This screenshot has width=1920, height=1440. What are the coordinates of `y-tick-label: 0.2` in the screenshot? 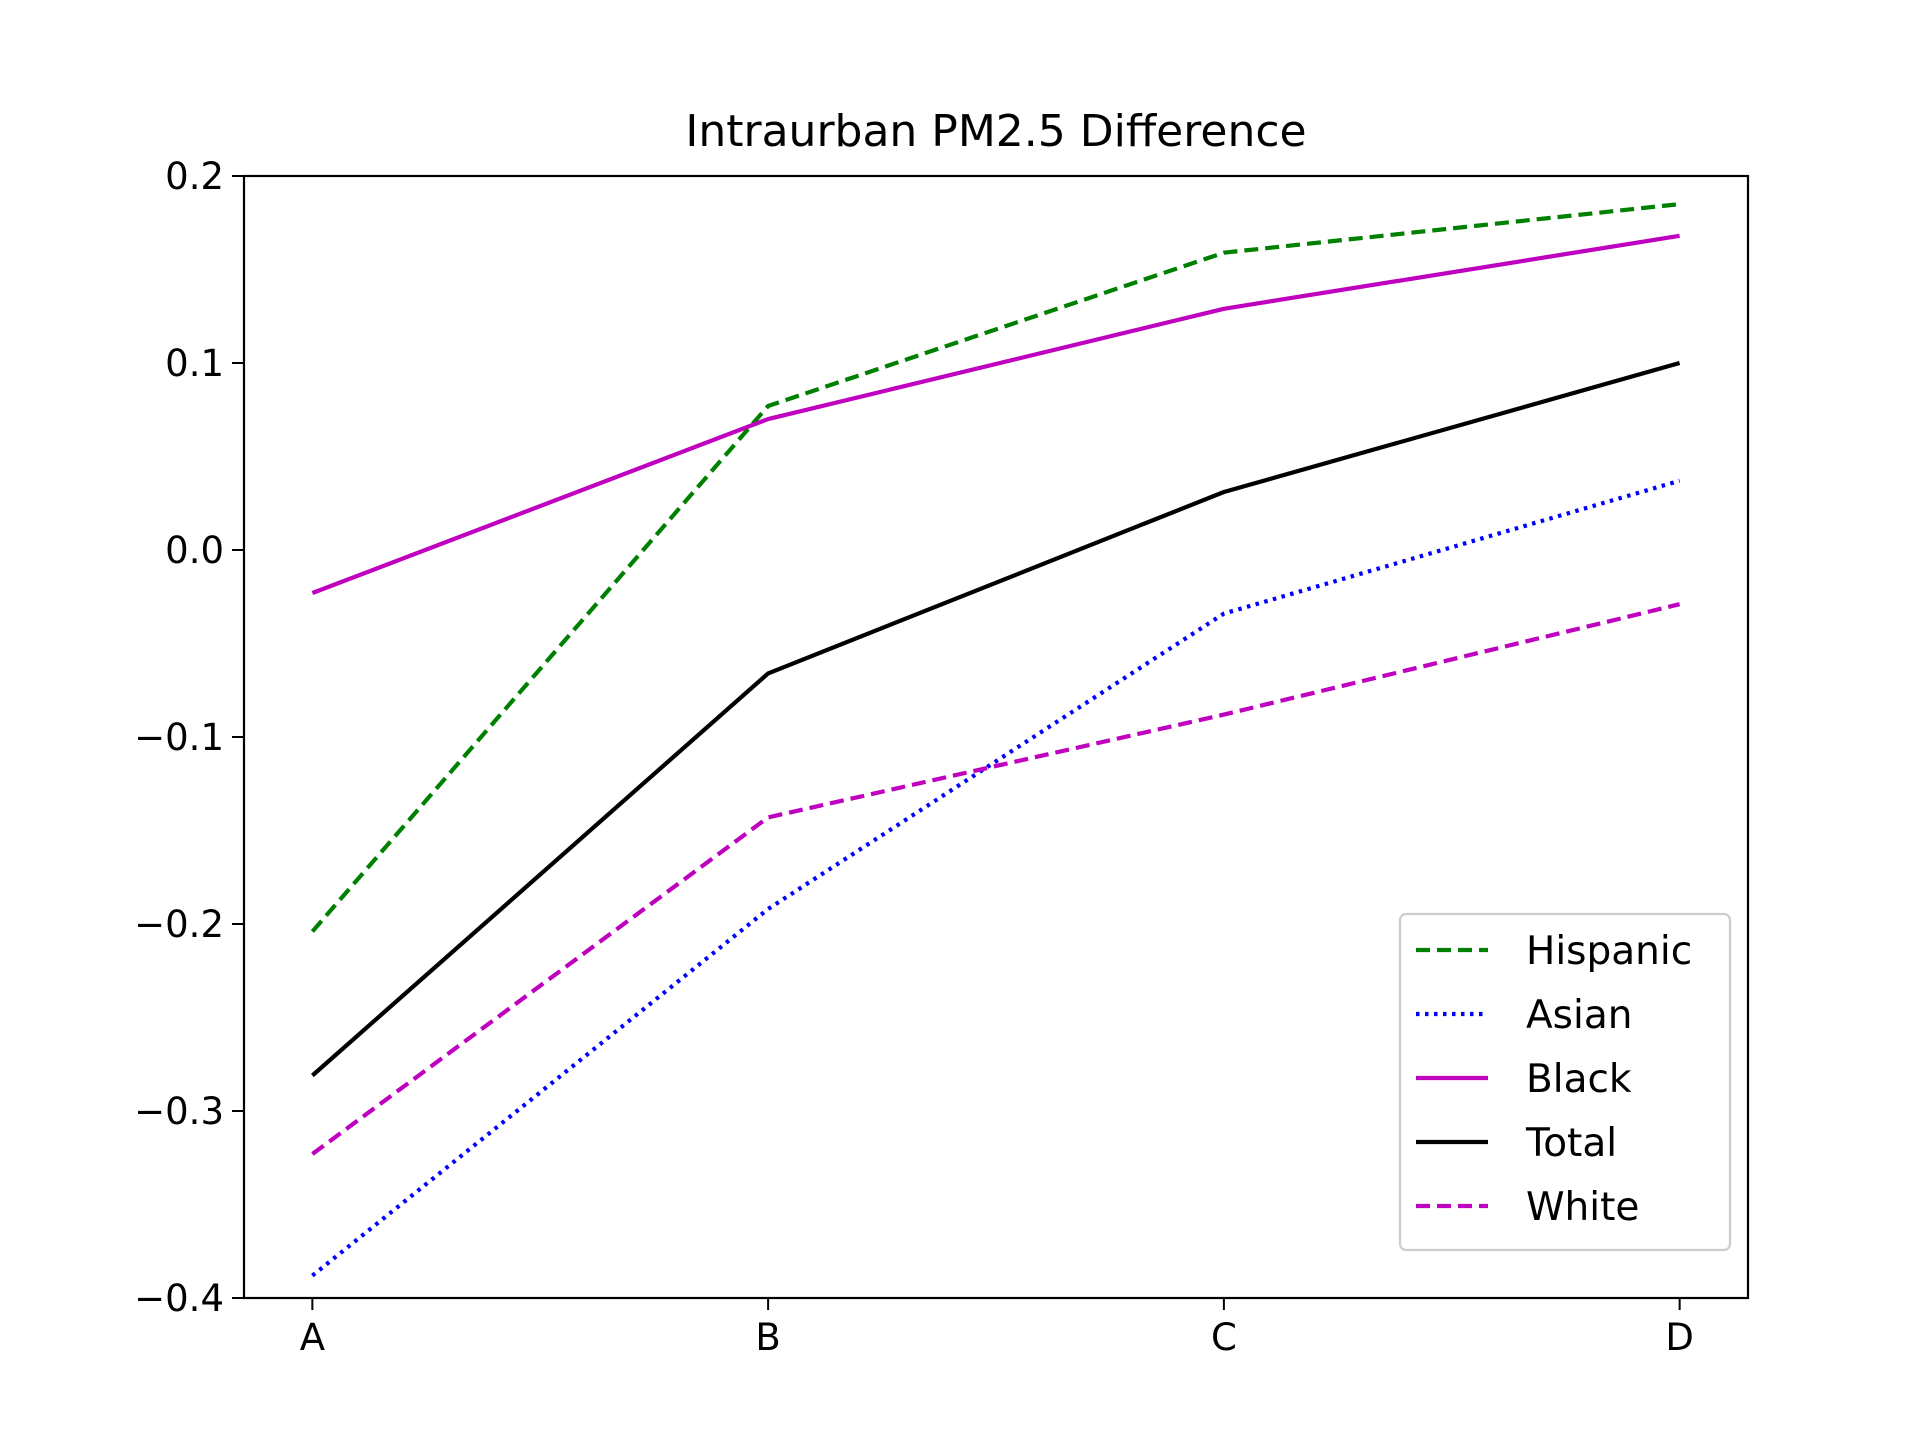 It's located at (194, 176).